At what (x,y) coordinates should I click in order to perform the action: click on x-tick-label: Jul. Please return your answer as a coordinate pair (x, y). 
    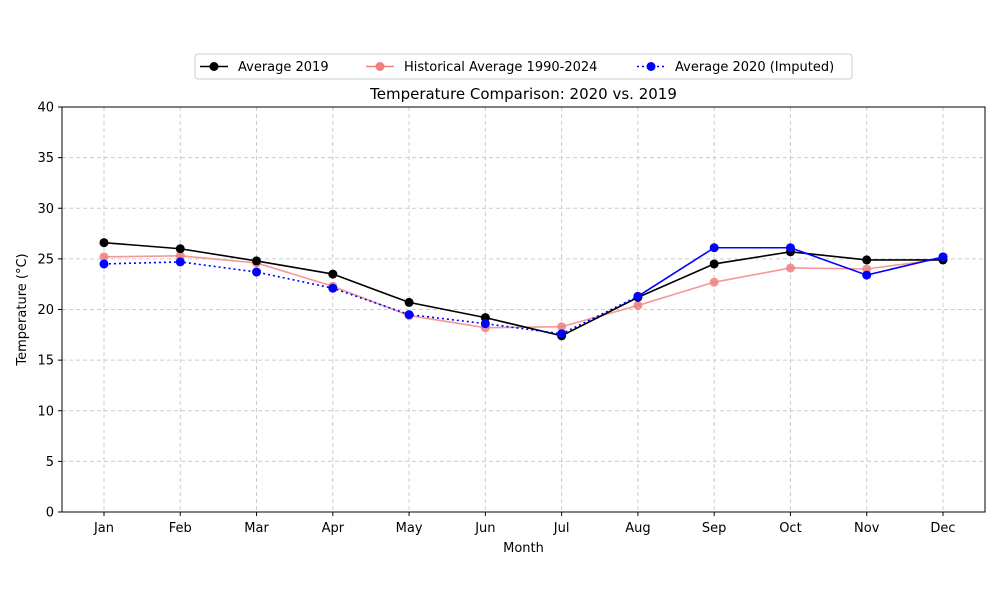
    Looking at the image, I should click on (561, 528).